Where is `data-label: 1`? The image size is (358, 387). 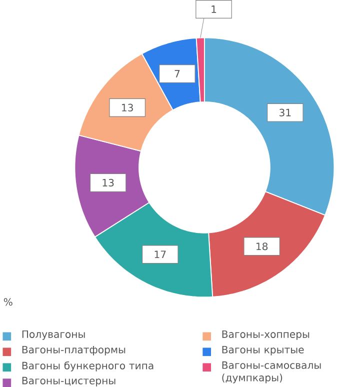
data-label: 1 is located at coordinates (214, 9).